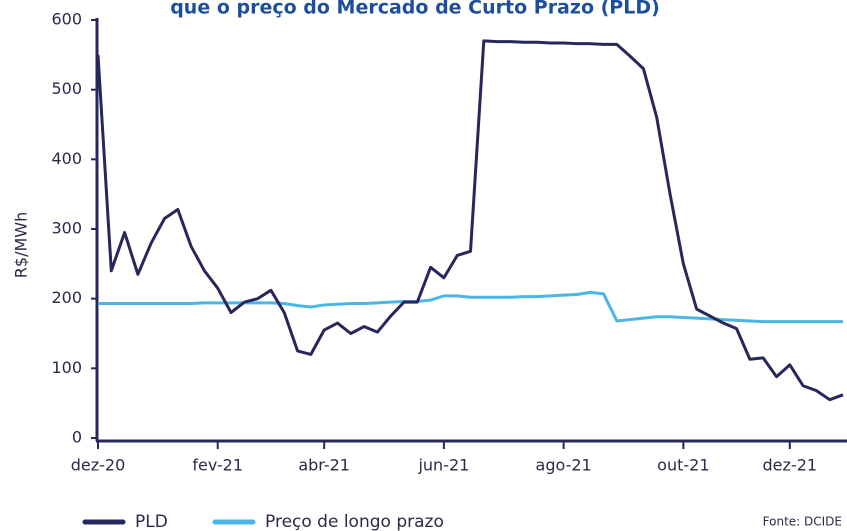 This screenshot has width=847, height=531. I want to click on x-tick-label: dez-20, so click(98, 465).